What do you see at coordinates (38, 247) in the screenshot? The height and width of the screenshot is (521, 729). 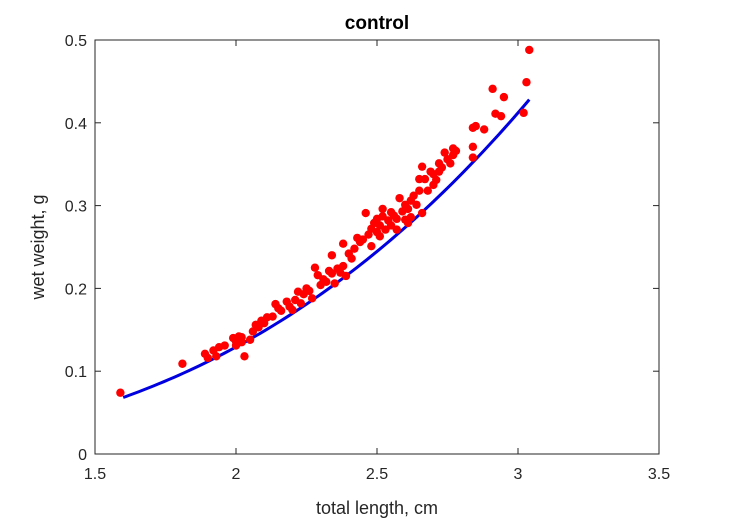 I see `y-axis-label: wet weight, g` at bounding box center [38, 247].